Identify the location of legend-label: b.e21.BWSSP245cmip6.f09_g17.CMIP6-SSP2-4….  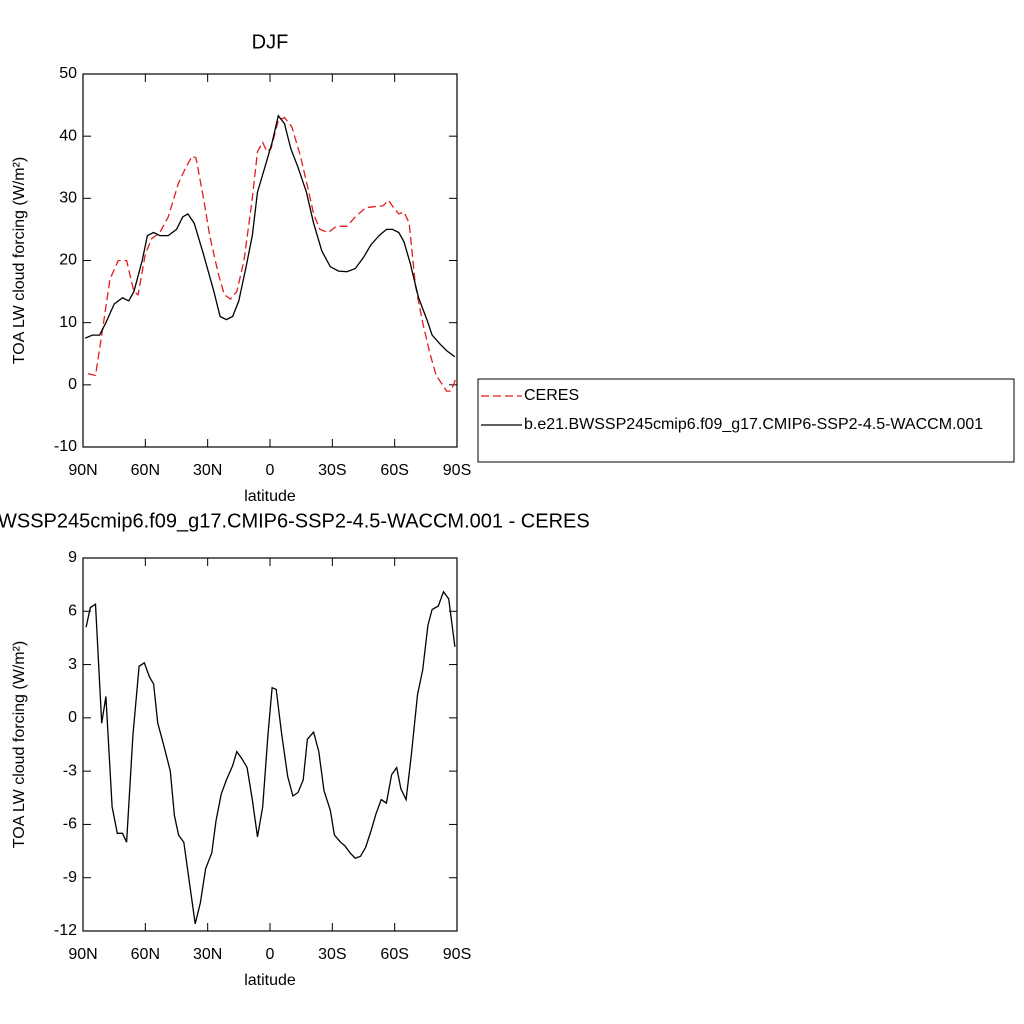
(753, 424).